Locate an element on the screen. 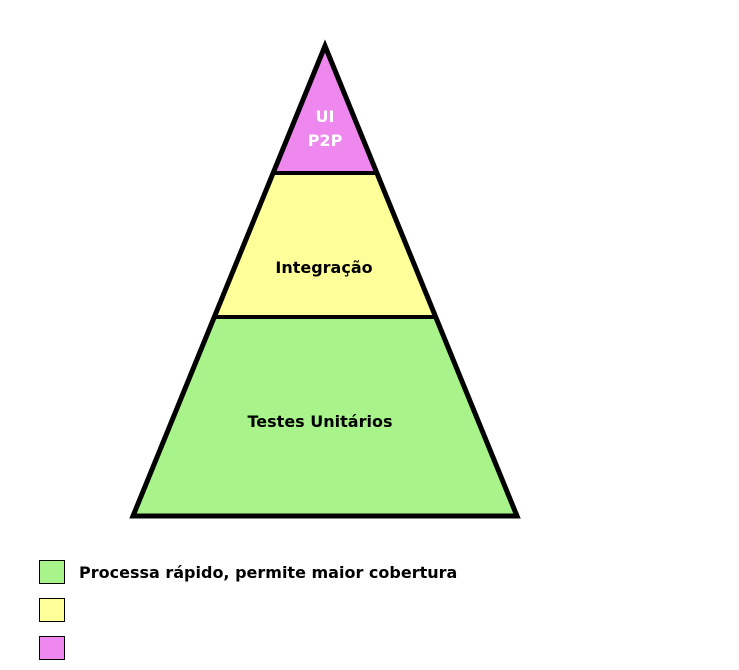 The height and width of the screenshot is (670, 739). tier-ui-label-line2: P2P is located at coordinates (325, 140).